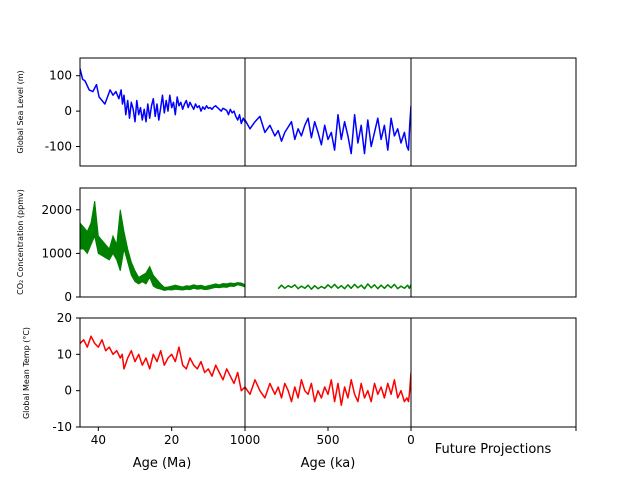  Describe the element at coordinates (328, 440) in the screenshot. I see `x-tick-label-ka: 500` at that location.